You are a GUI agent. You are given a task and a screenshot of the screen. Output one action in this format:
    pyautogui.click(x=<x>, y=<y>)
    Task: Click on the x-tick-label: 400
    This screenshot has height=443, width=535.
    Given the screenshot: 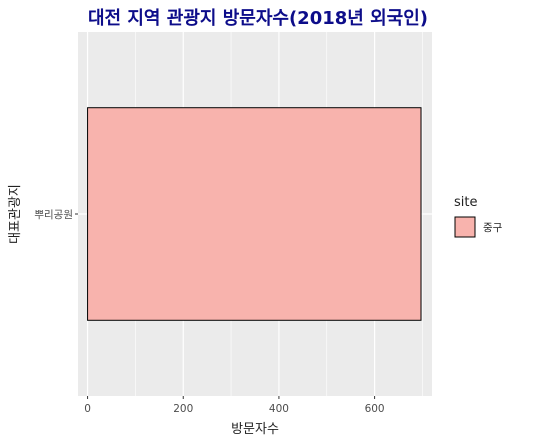 What is the action you would take?
    pyautogui.click(x=279, y=409)
    